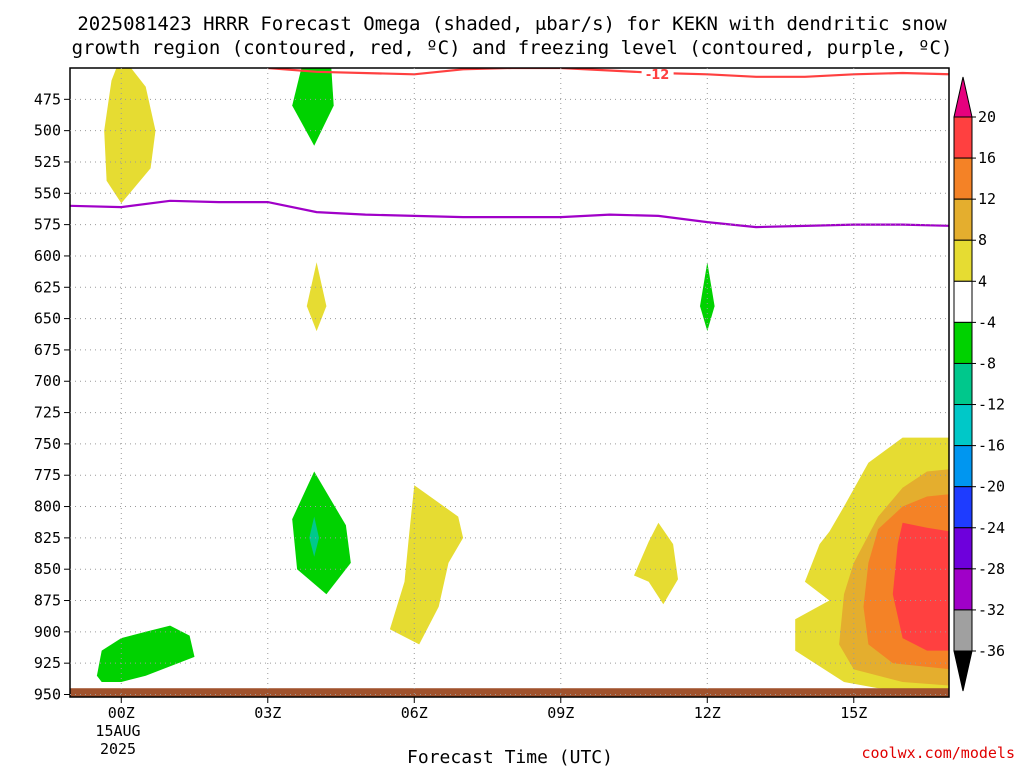  What do you see at coordinates (963, 671) in the screenshot?
I see `colorbar-bottom-arrow` at bounding box center [963, 671].